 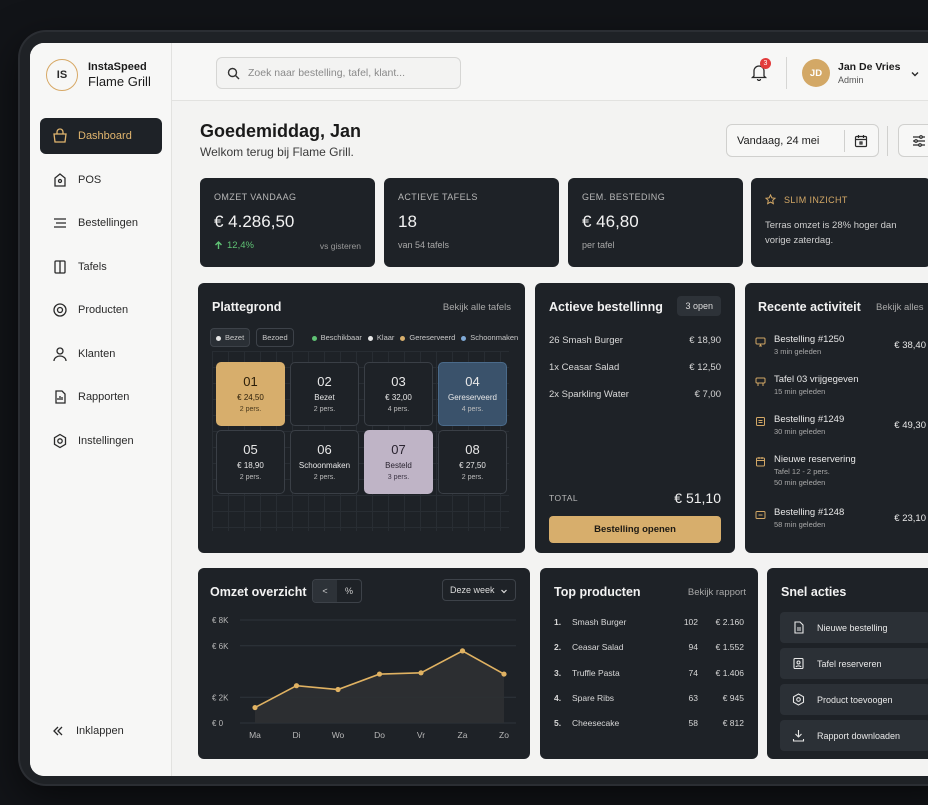 I want to click on download-icon, so click(x=798, y=736).